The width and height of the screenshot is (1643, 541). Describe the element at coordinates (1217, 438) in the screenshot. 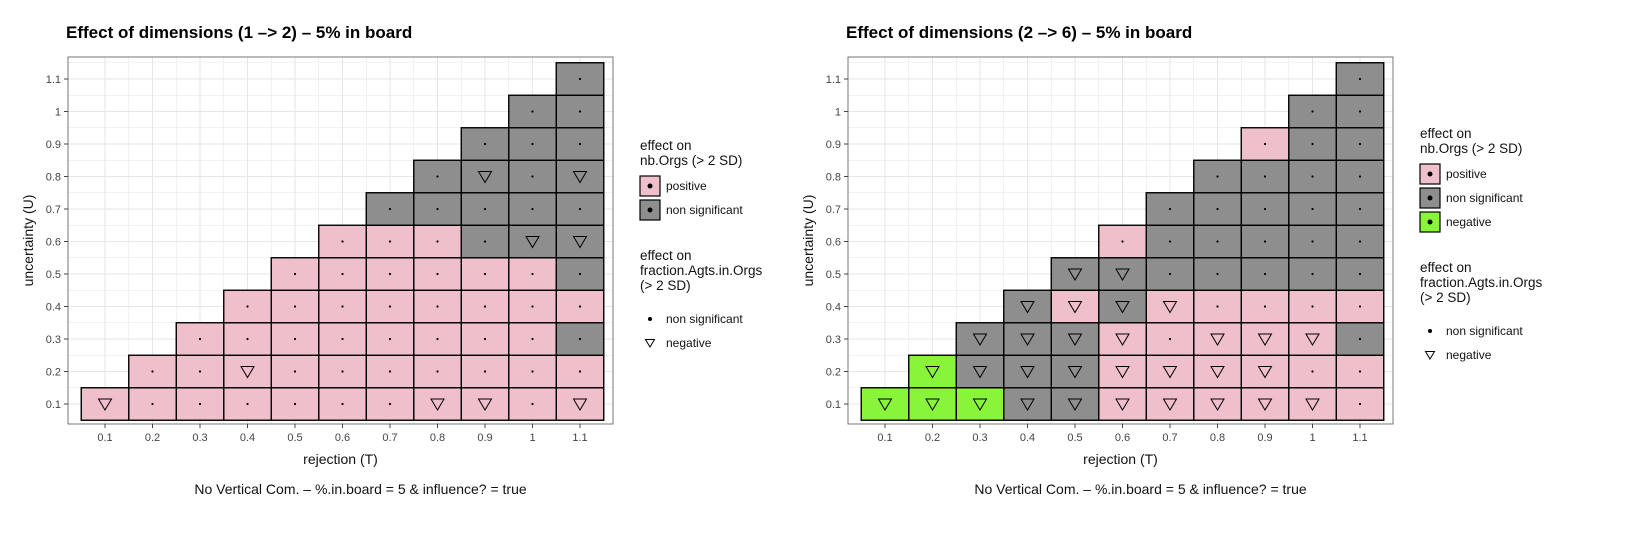

I see `x-tick-label: 0.8` at that location.